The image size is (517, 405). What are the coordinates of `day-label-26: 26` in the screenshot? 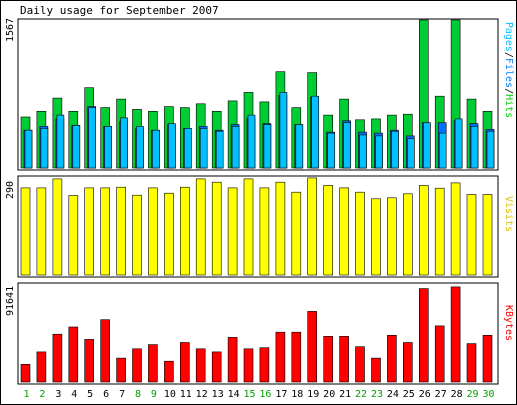 It's located at (425, 394).